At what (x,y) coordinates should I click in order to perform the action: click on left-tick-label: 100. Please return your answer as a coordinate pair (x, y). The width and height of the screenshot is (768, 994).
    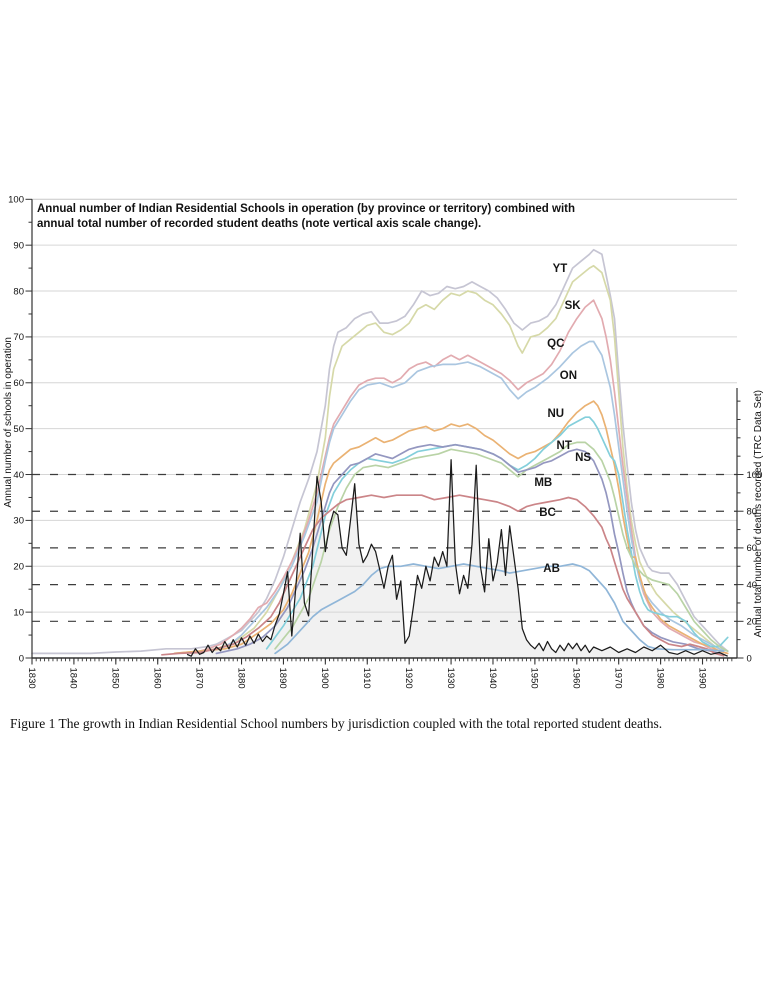
    Looking at the image, I should click on (16, 200).